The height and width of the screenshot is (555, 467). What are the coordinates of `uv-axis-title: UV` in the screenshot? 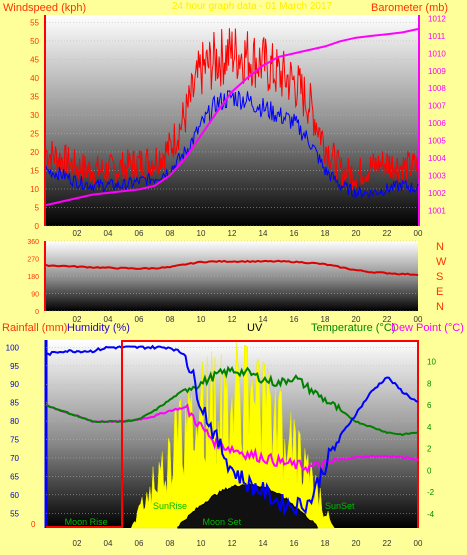 It's located at (255, 328).